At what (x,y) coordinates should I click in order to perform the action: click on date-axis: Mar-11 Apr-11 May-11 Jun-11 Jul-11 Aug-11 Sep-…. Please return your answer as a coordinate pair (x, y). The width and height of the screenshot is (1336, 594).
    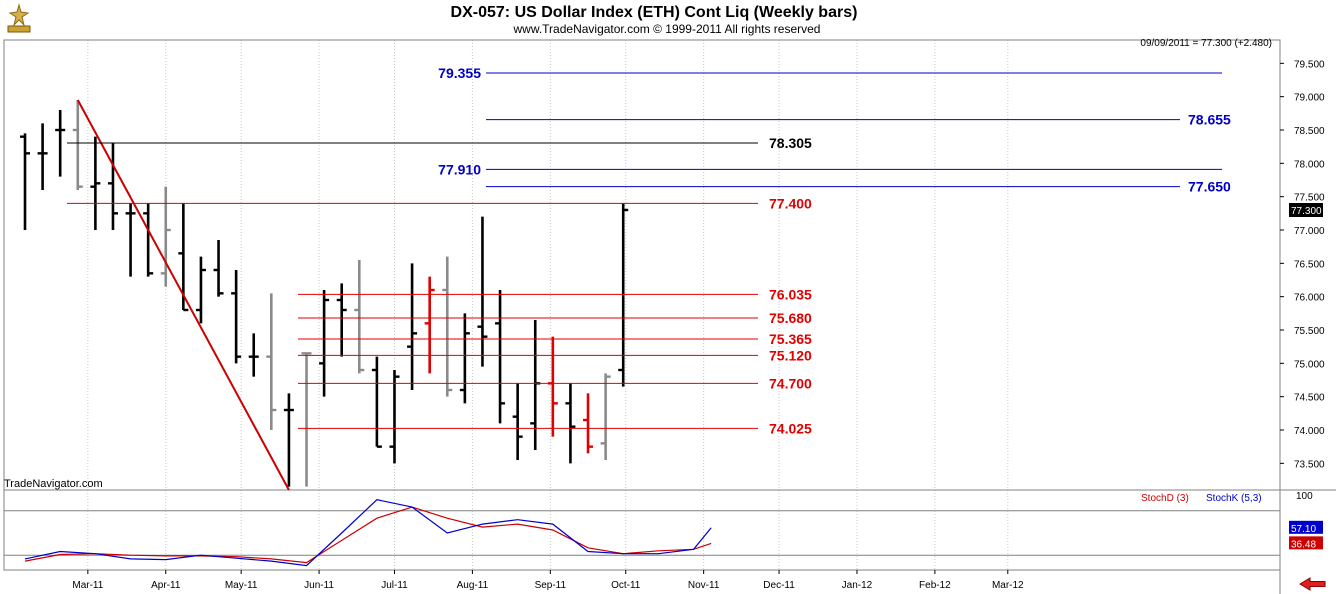
    Looking at the image, I should click on (548, 580).